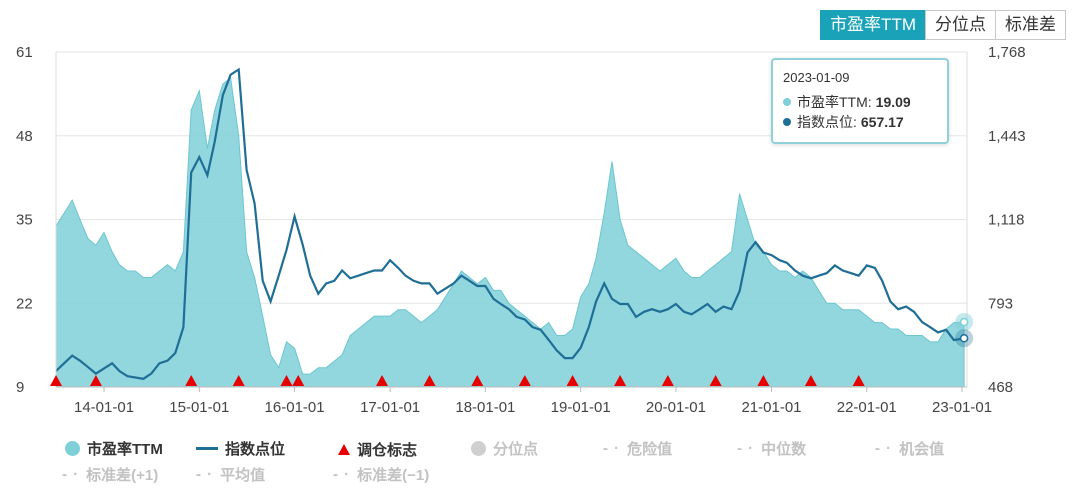  What do you see at coordinates (893, 102) in the screenshot?
I see `tooltip-pe-value: 19.09` at bounding box center [893, 102].